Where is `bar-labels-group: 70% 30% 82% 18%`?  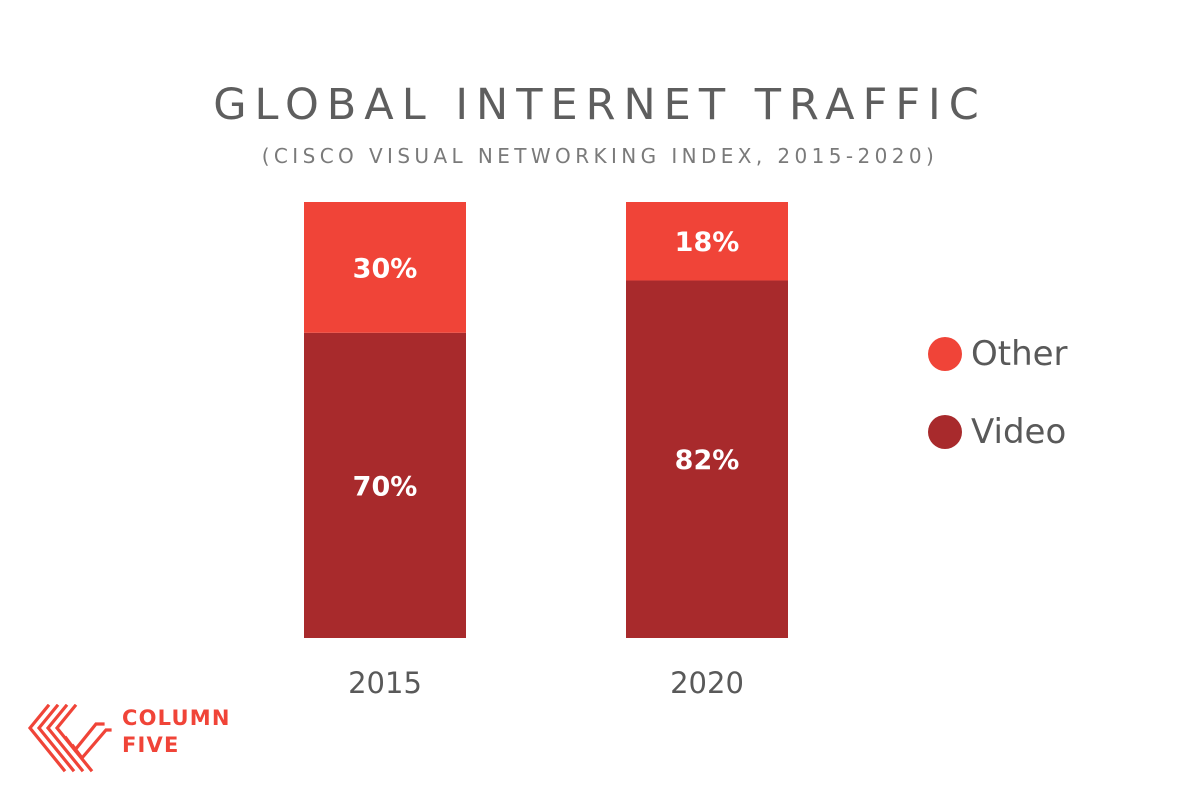 bar-labels-group: 70% 30% 82% 18% is located at coordinates (546, 364).